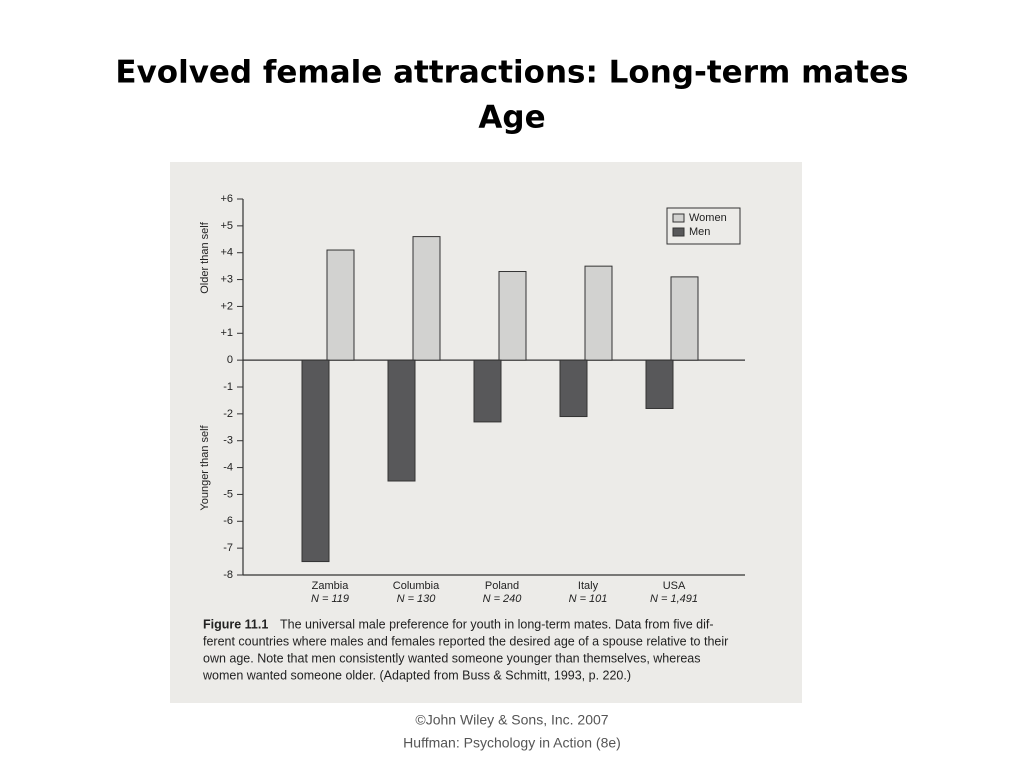  I want to click on caption-label: Figure 11.1, so click(235, 624).